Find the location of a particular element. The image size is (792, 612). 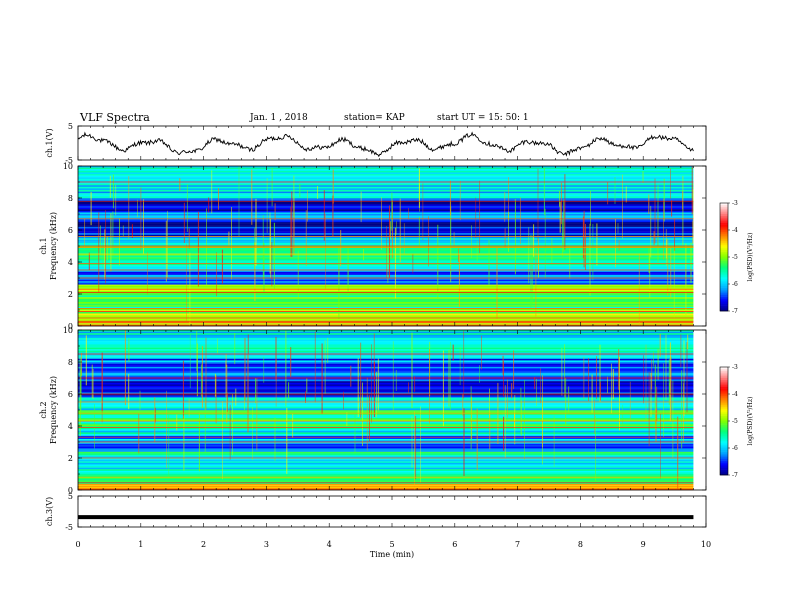

panel-channel-label: ch.1 is located at coordinates (43, 245).